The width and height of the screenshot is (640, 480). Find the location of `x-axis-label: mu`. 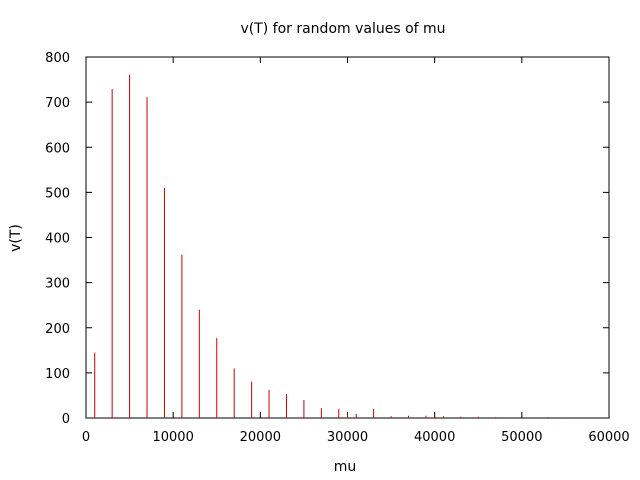

x-axis-label: mu is located at coordinates (345, 467).